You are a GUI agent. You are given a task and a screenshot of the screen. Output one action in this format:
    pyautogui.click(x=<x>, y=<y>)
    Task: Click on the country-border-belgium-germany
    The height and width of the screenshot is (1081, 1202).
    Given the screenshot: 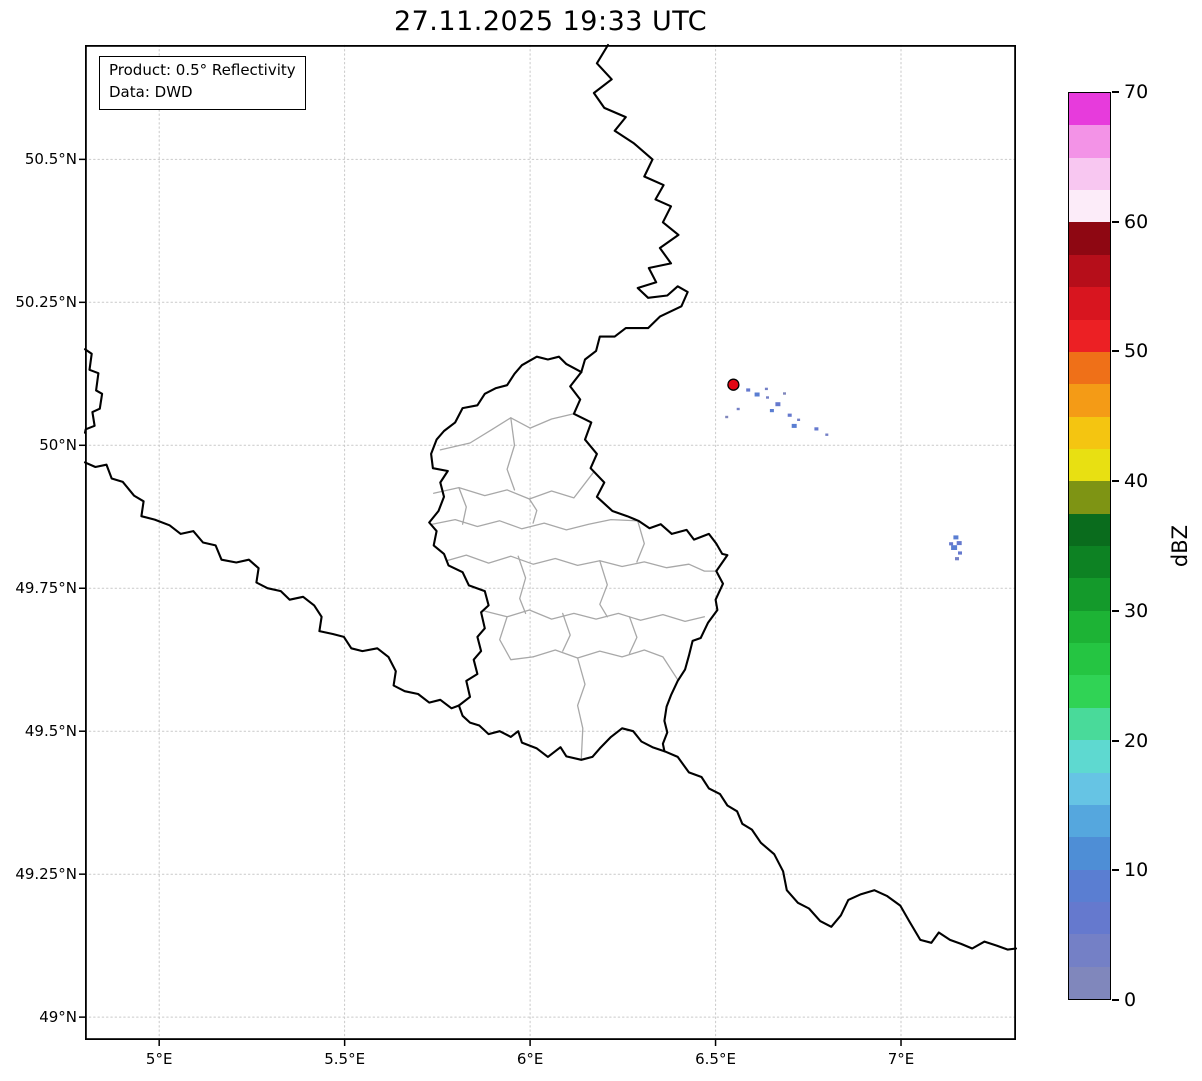 What is the action you would take?
    pyautogui.click(x=634, y=208)
    